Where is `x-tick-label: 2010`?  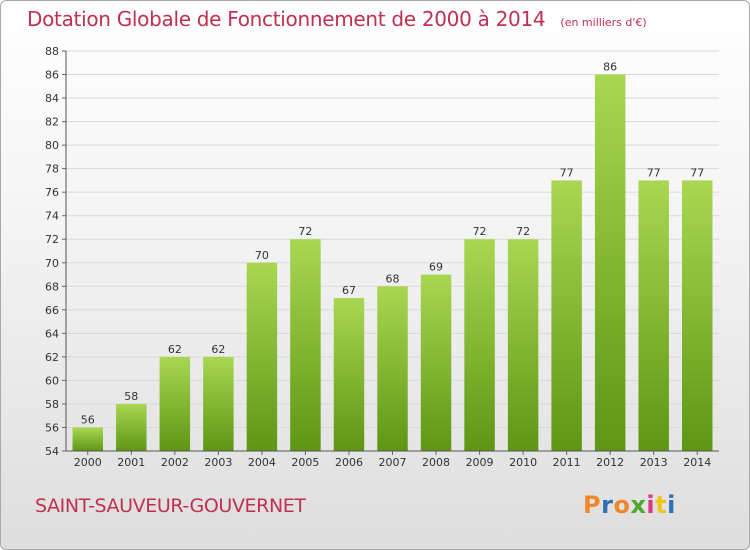 x-tick-label: 2010 is located at coordinates (523, 462).